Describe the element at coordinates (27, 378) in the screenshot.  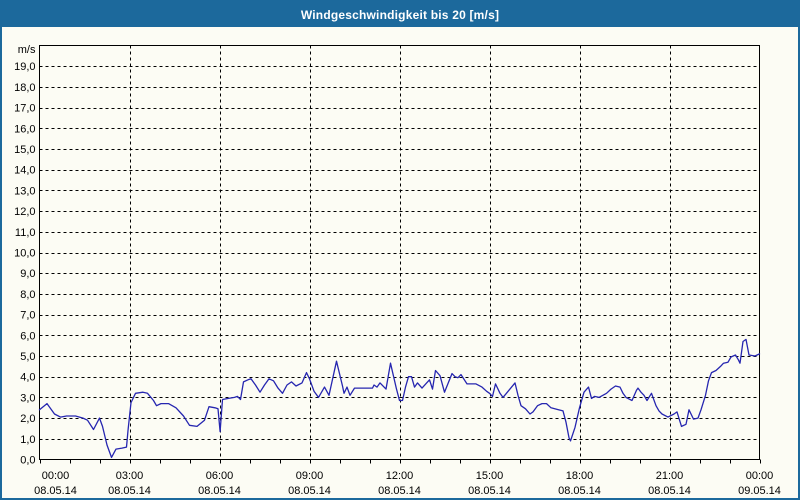
I see `y-tick-label: 4,0` at that location.